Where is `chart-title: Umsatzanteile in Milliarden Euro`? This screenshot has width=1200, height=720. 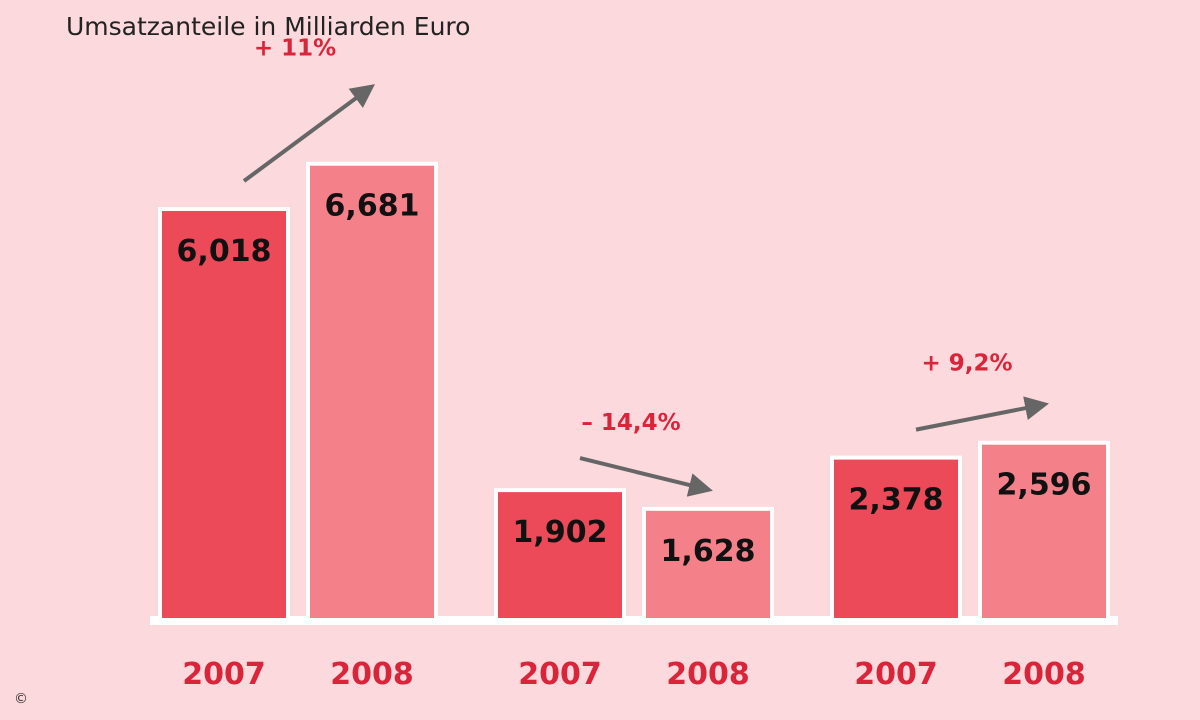
chart-title: Umsatzanteile in Milliarden Euro is located at coordinates (268, 26).